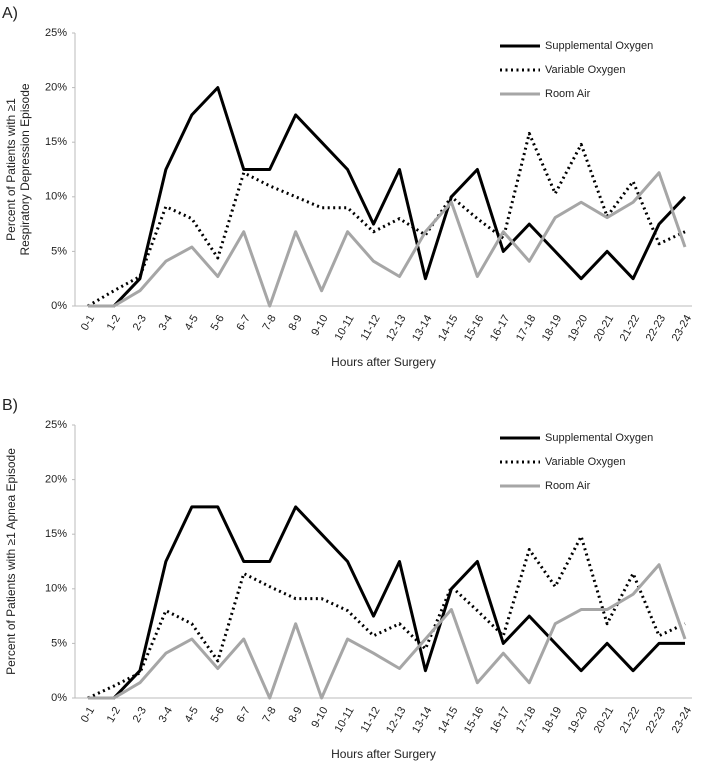 Image resolution: width=708 pixels, height=764 pixels. What do you see at coordinates (10, 13) in the screenshot?
I see `panel-label: A)` at bounding box center [10, 13].